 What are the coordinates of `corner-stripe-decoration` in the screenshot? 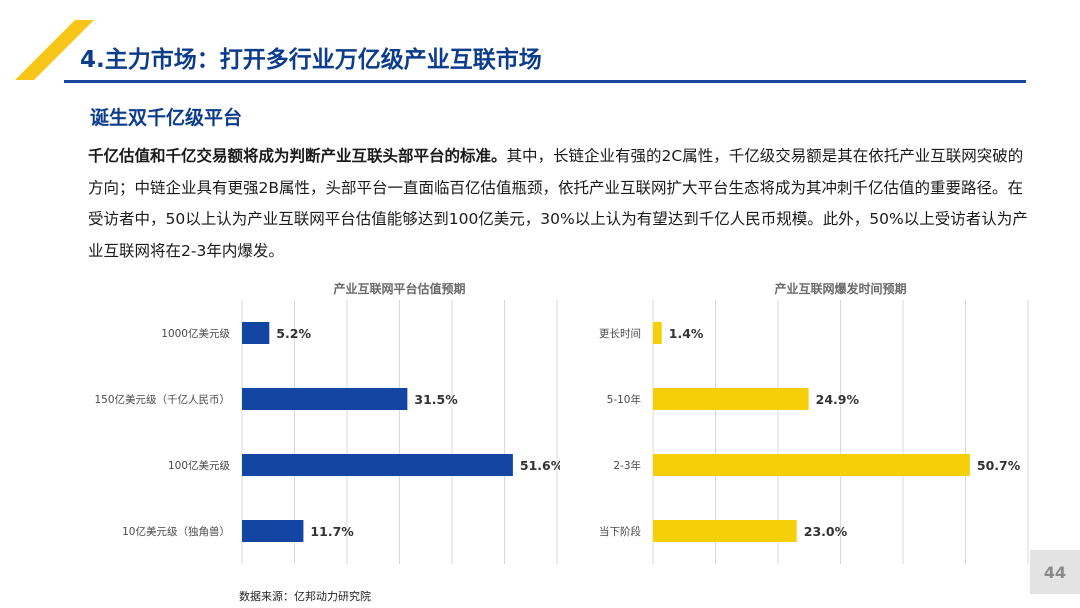 It's located at (54, 50).